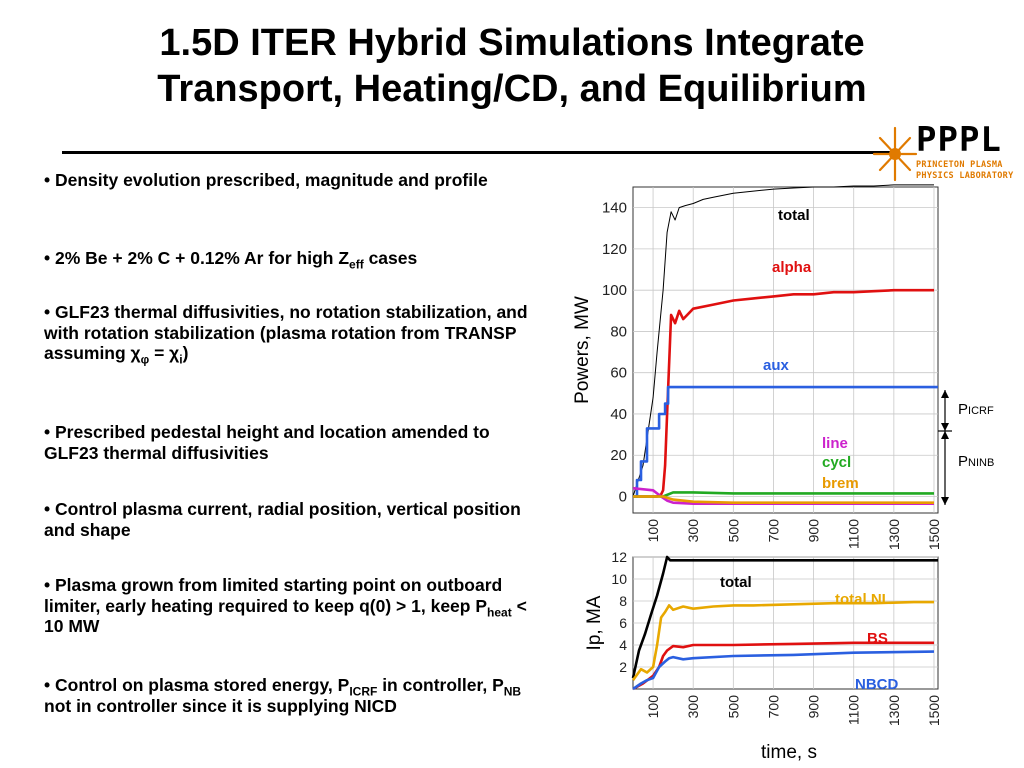  Describe the element at coordinates (894, 534) in the screenshot. I see `chart1-xtick-label-6: 1300` at that location.